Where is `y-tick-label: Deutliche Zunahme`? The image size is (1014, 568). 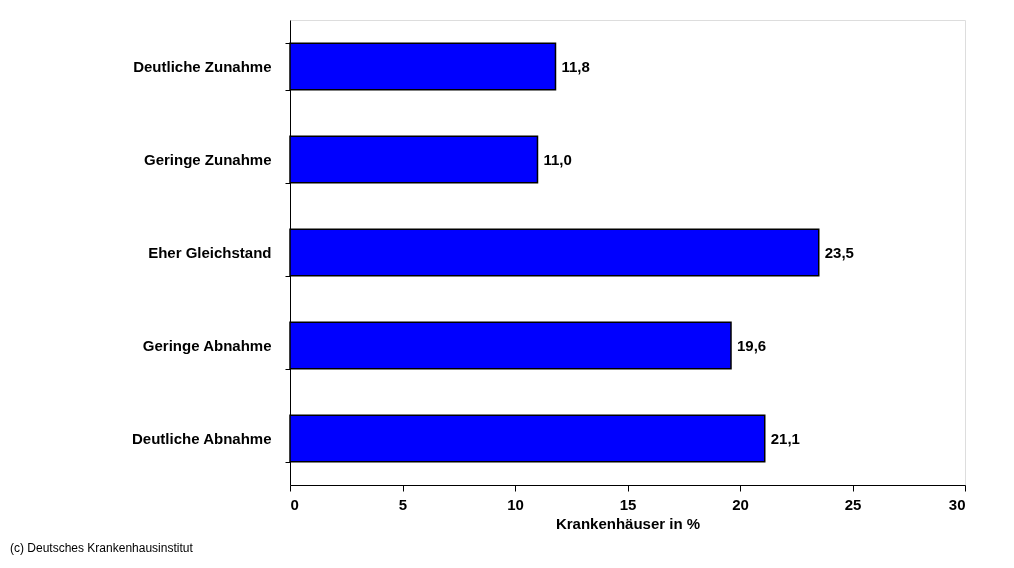
y-tick-label: Deutliche Zunahme is located at coordinates (202, 66).